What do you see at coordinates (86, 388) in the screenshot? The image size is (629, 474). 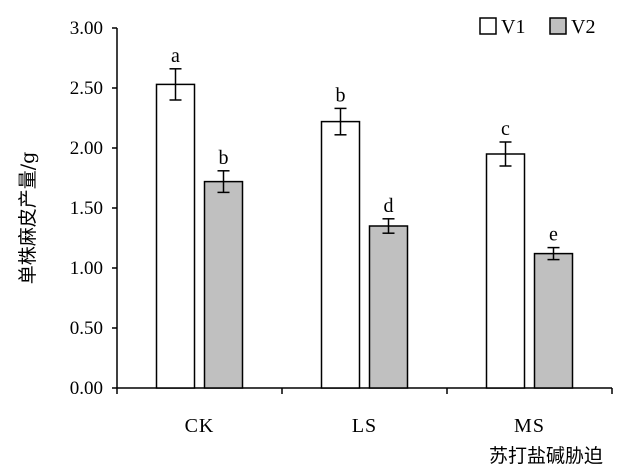 I see `y-tick-label: 0.00` at bounding box center [86, 388].